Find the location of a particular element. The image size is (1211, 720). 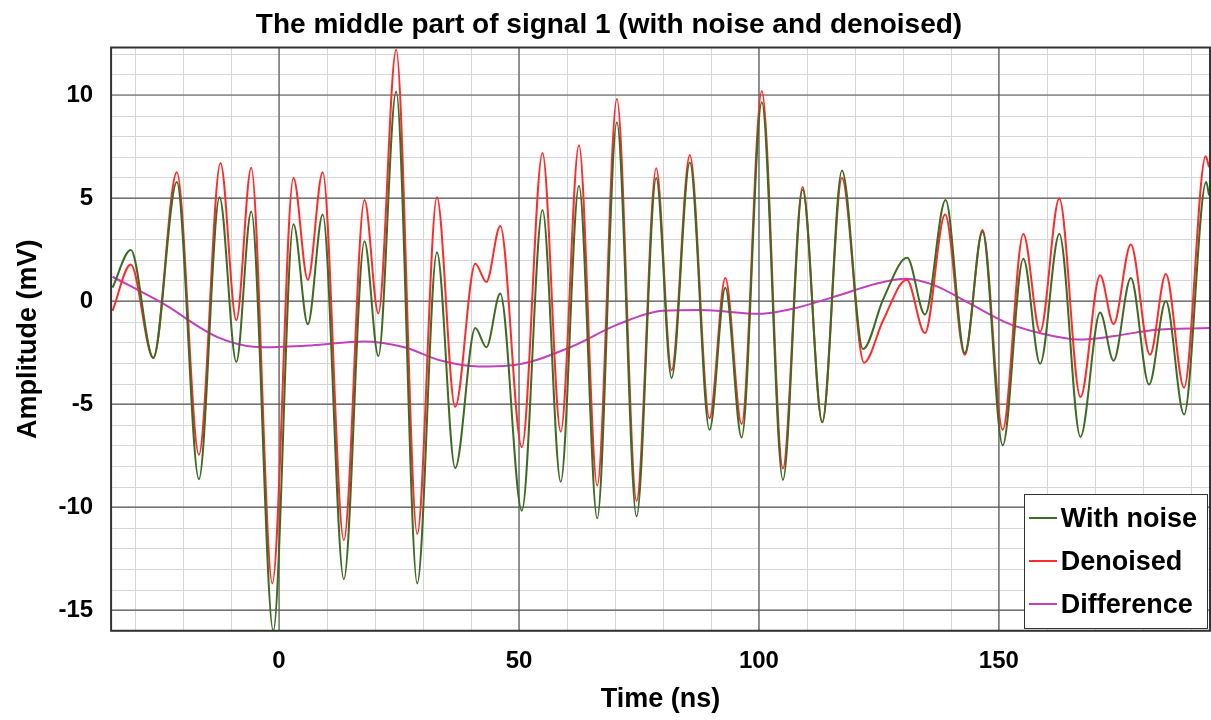

x-tick-label: 50 is located at coordinates (519, 659).